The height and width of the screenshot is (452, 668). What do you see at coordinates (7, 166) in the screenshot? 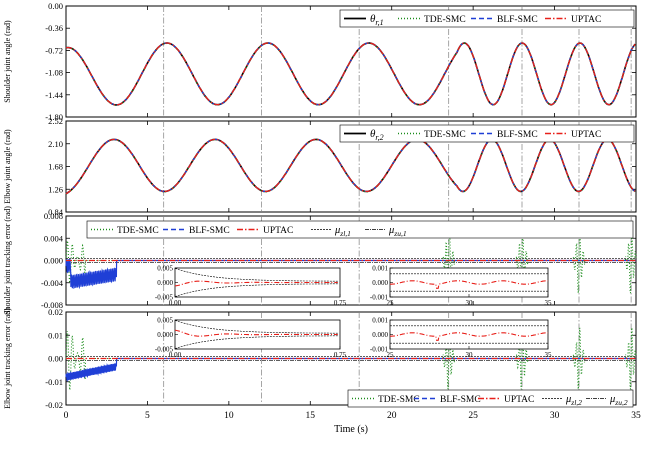
I see `y-axis-label: Elbow joint angle (rad)` at bounding box center [7, 166].